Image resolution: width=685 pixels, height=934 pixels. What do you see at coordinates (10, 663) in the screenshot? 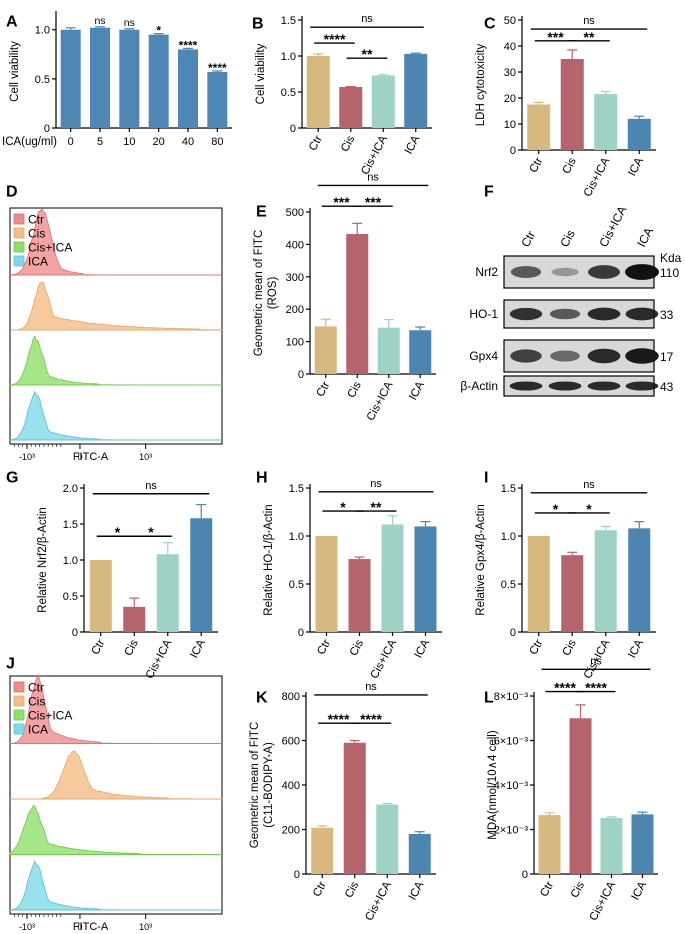
I see `panel-label: J` at bounding box center [10, 663].